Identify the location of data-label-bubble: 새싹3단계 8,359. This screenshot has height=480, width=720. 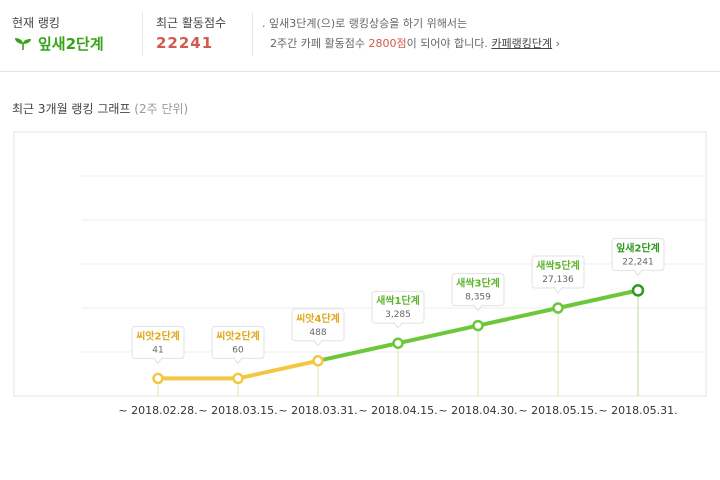
(478, 292).